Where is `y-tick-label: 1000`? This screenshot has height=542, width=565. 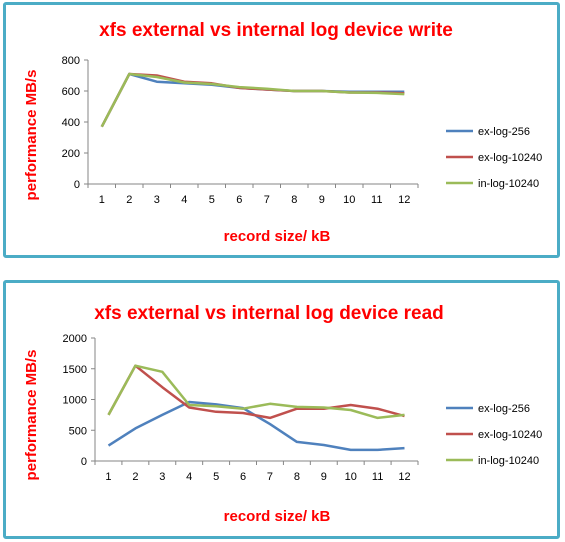
y-tick-label: 1000 is located at coordinates (75, 401).